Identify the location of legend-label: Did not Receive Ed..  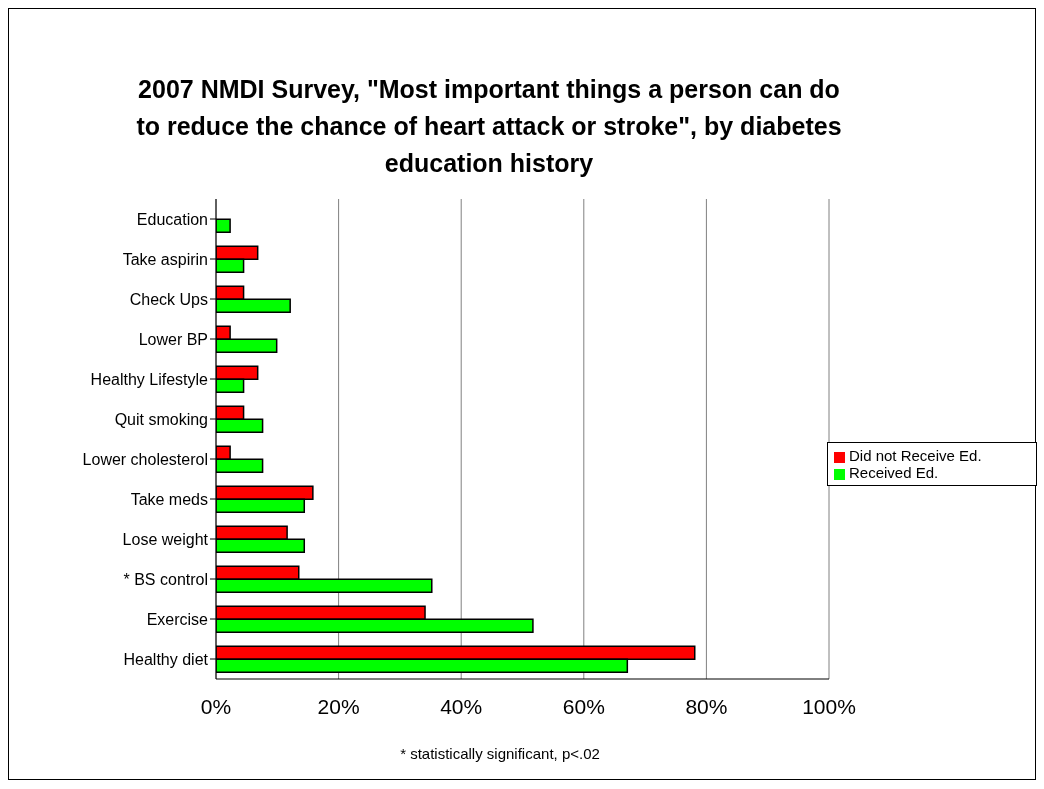
(915, 455).